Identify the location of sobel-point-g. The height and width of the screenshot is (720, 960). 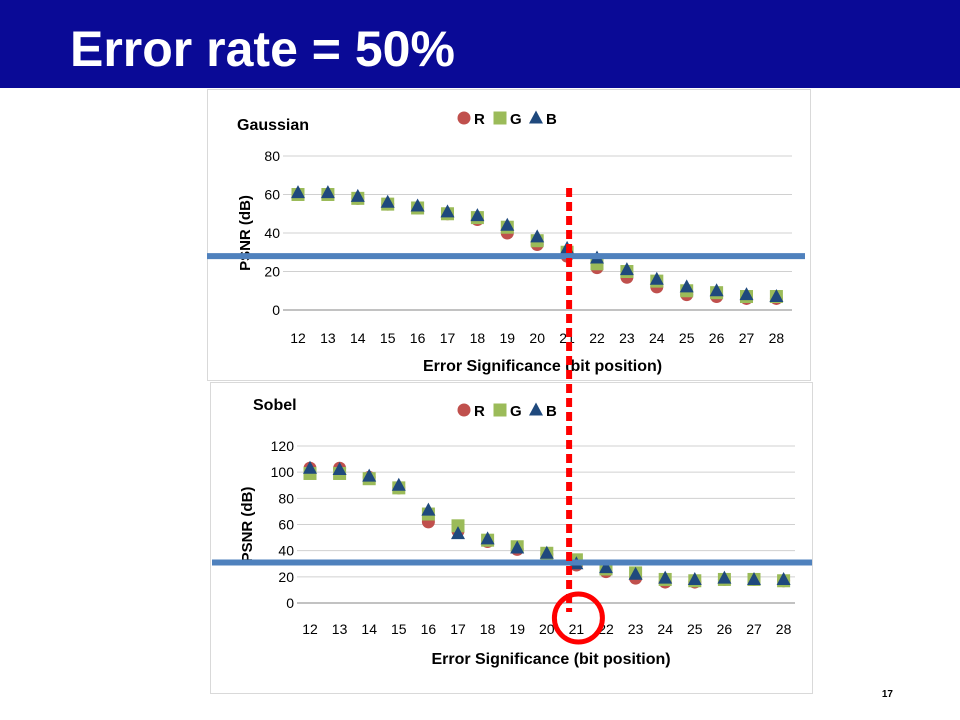
(458, 526).